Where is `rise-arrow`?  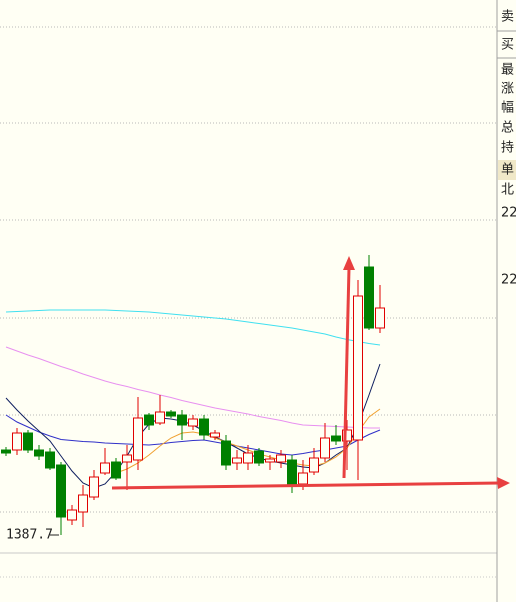 rise-arrow is located at coordinates (346, 373).